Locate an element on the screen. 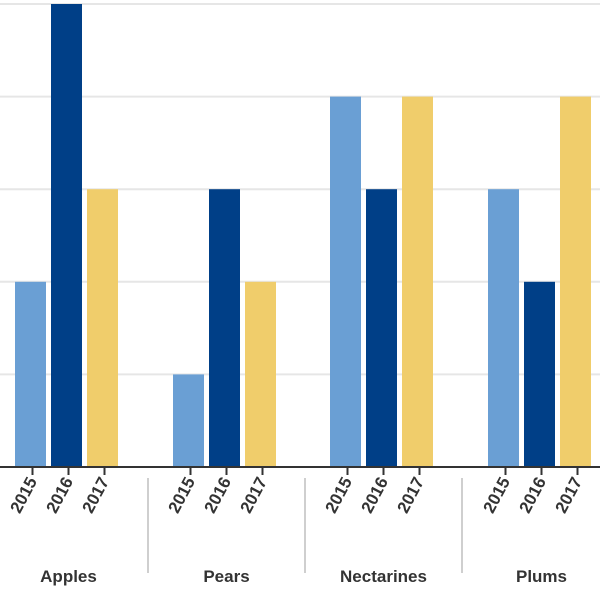 This screenshot has height=600, width=600. category-label-apples: Apples is located at coordinates (68, 576).